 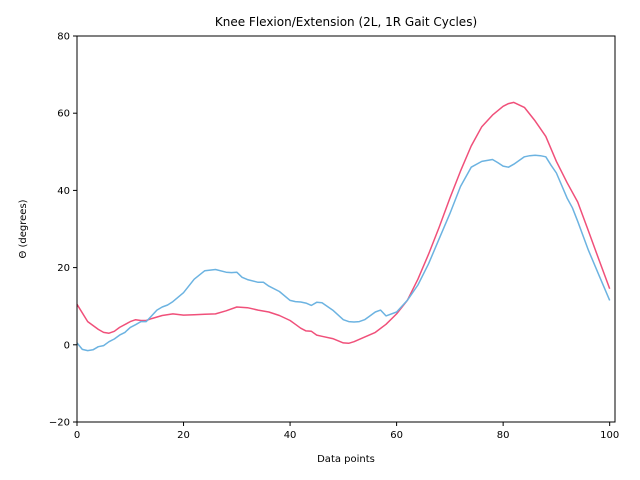 What do you see at coordinates (503, 435) in the screenshot?
I see `x-tick-label: 80` at bounding box center [503, 435].